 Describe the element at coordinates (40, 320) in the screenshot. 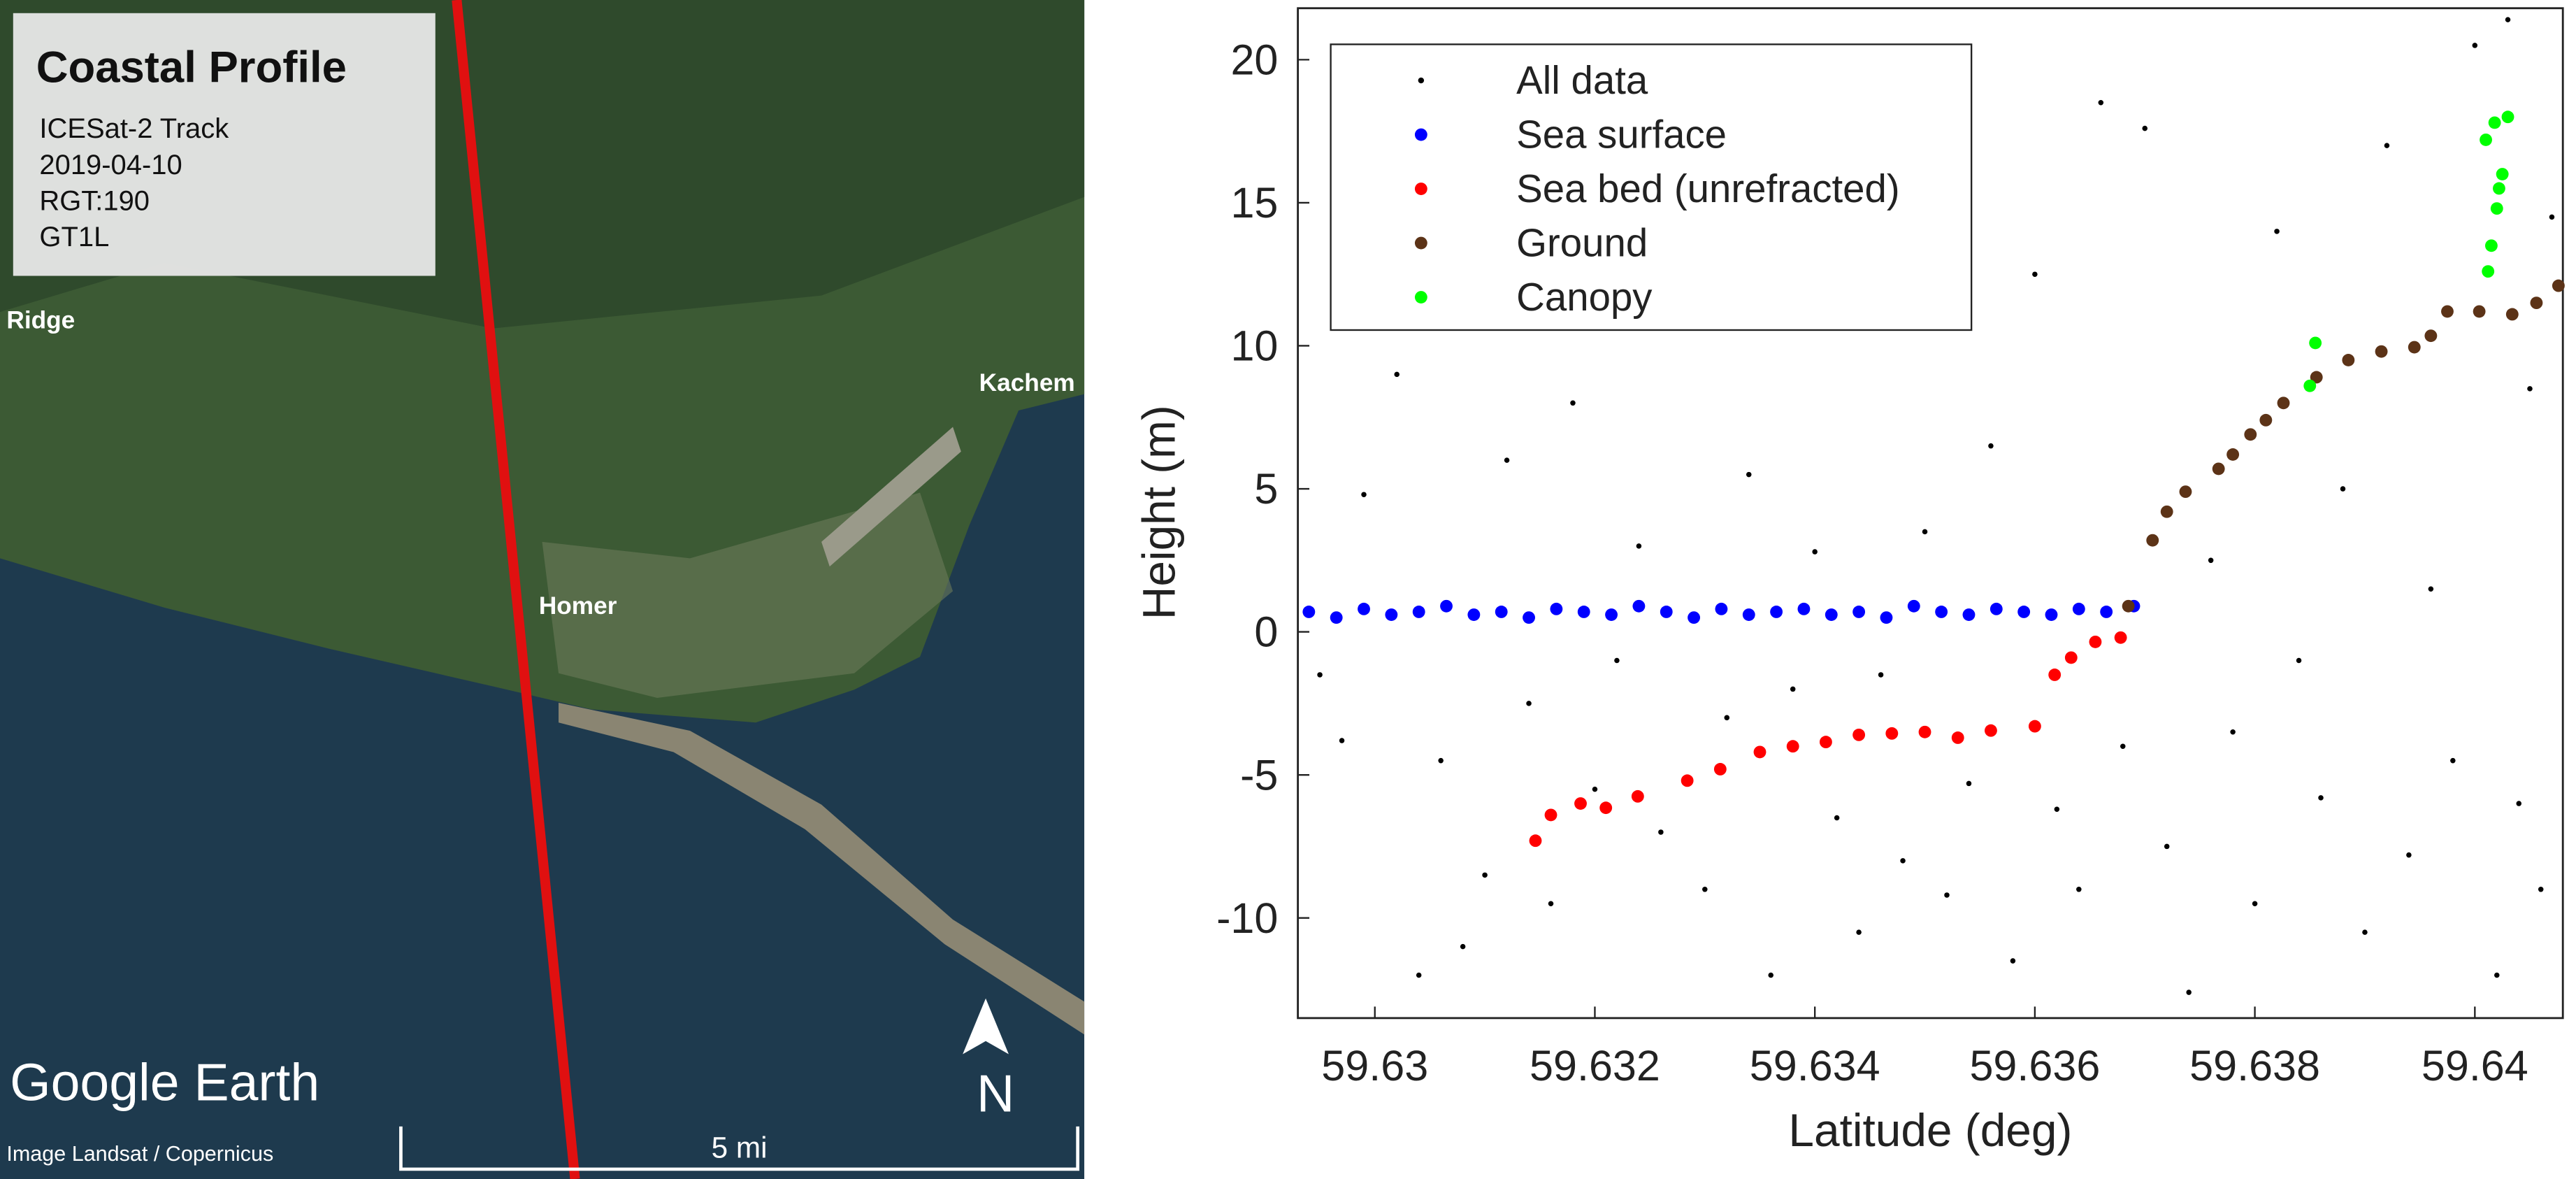

I see `place-label: Ridge` at that location.